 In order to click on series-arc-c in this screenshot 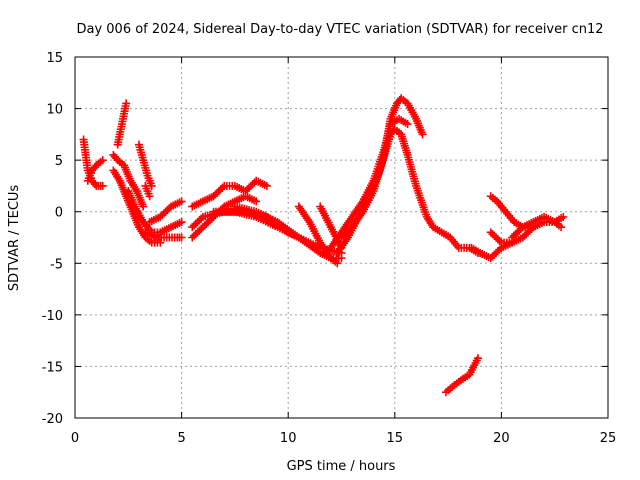, I will do `click(122, 124)`.